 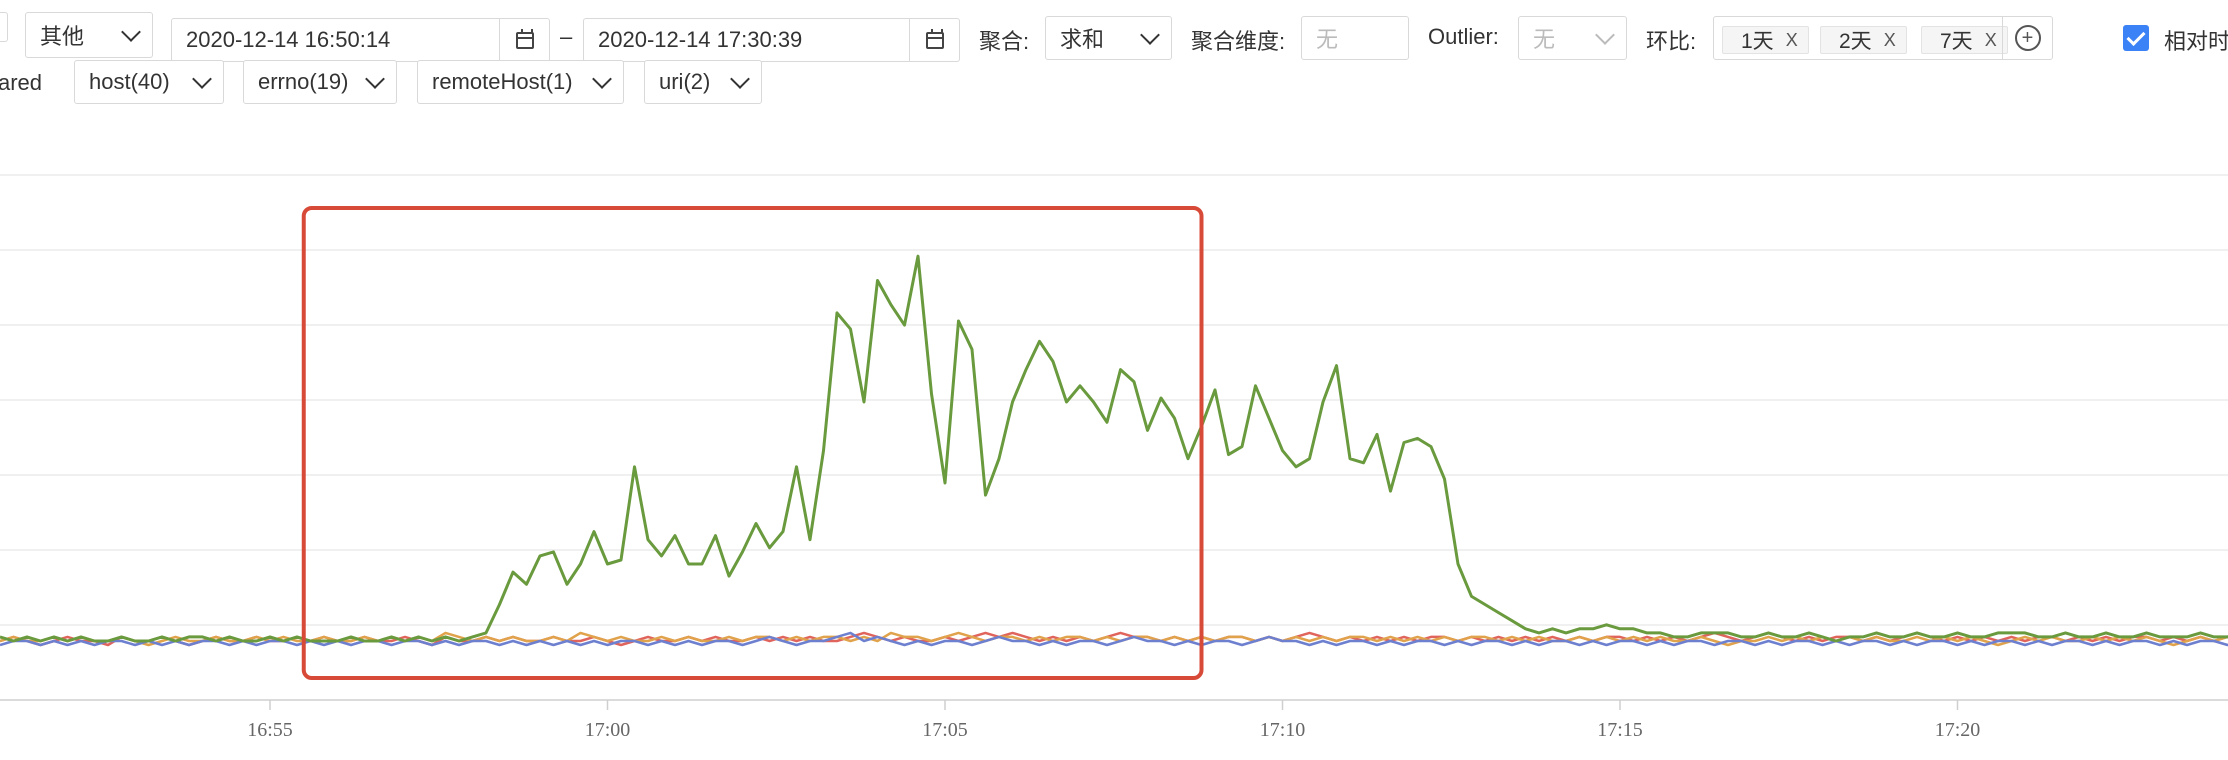 What do you see at coordinates (1327, 39) in the screenshot?
I see `aggregate-dimension-placeholder: 无` at bounding box center [1327, 39].